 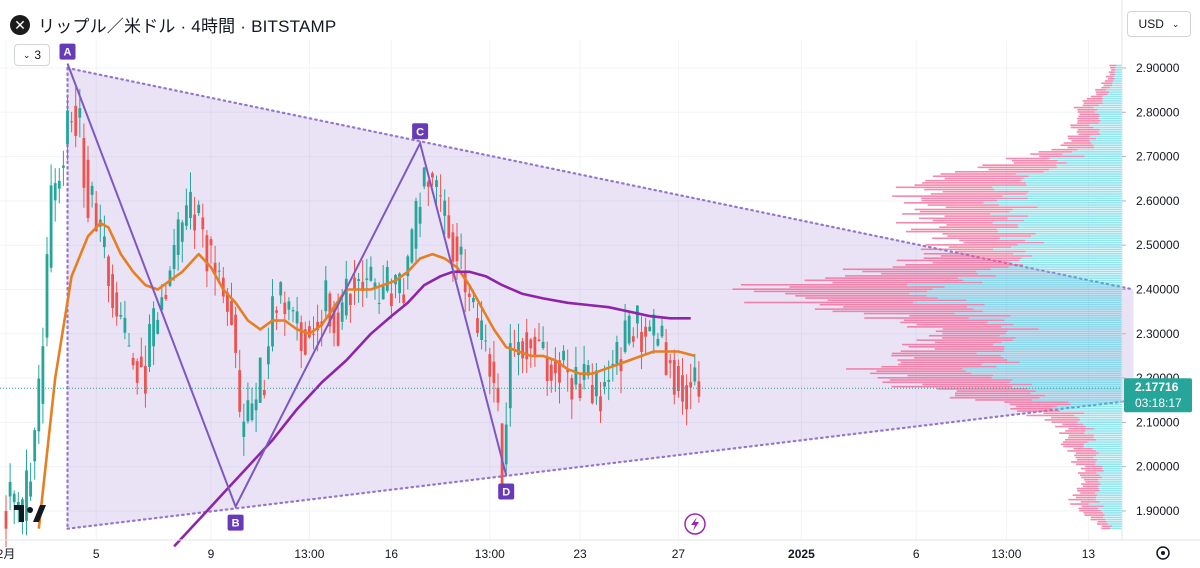 What do you see at coordinates (1158, 422) in the screenshot?
I see `y-tick-label: 2.10000` at bounding box center [1158, 422].